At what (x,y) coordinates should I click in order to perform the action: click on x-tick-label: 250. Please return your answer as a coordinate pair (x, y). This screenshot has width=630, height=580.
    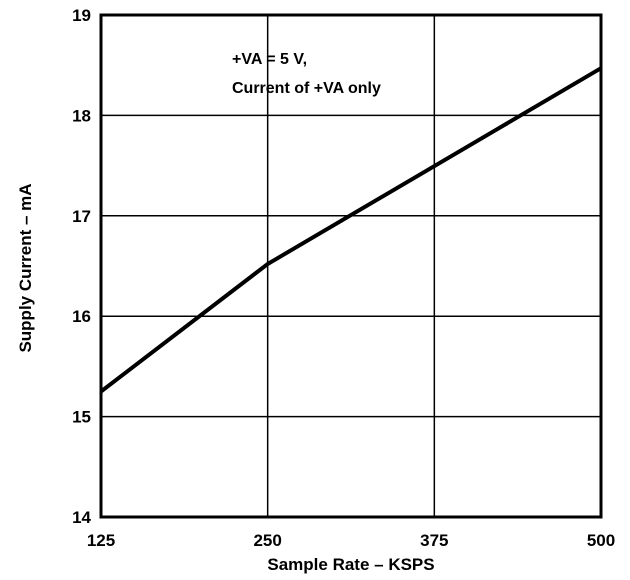
    Looking at the image, I should click on (267, 540).